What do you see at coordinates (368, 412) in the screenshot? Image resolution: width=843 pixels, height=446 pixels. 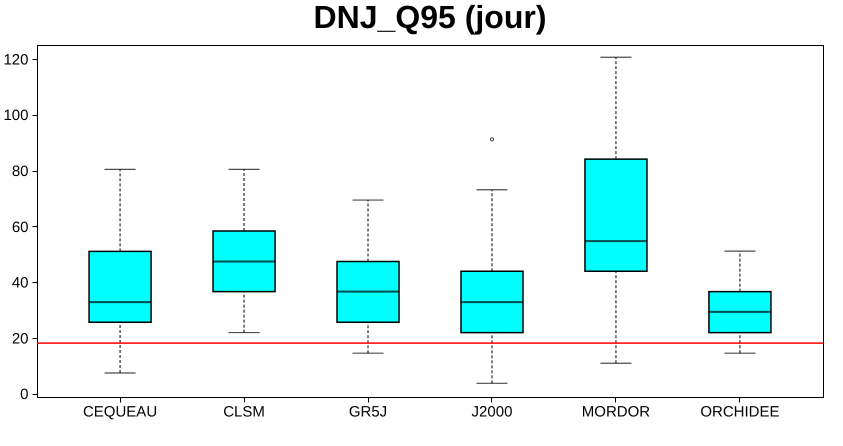 I see `x-tick-label: GR5J` at bounding box center [368, 412].